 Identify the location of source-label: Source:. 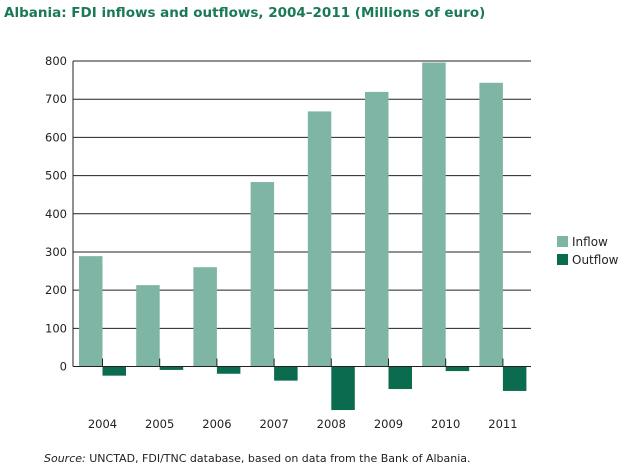
(65, 458).